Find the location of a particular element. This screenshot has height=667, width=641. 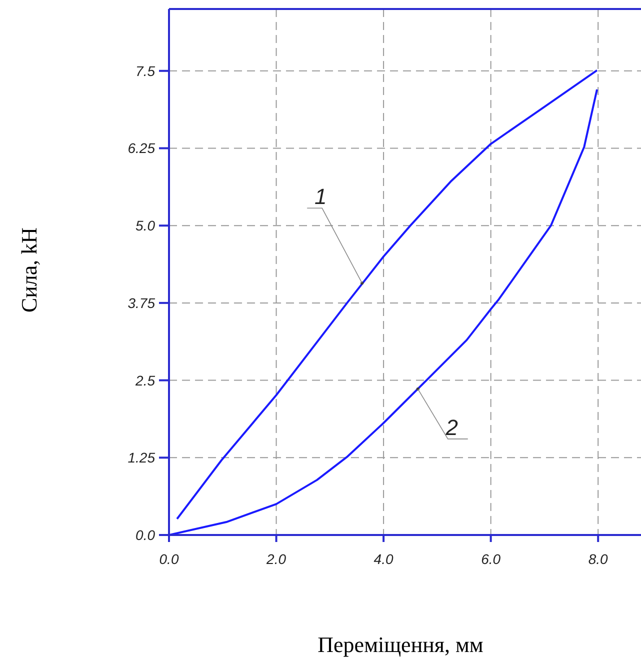

x-tick-label: 8.0 is located at coordinates (598, 559).